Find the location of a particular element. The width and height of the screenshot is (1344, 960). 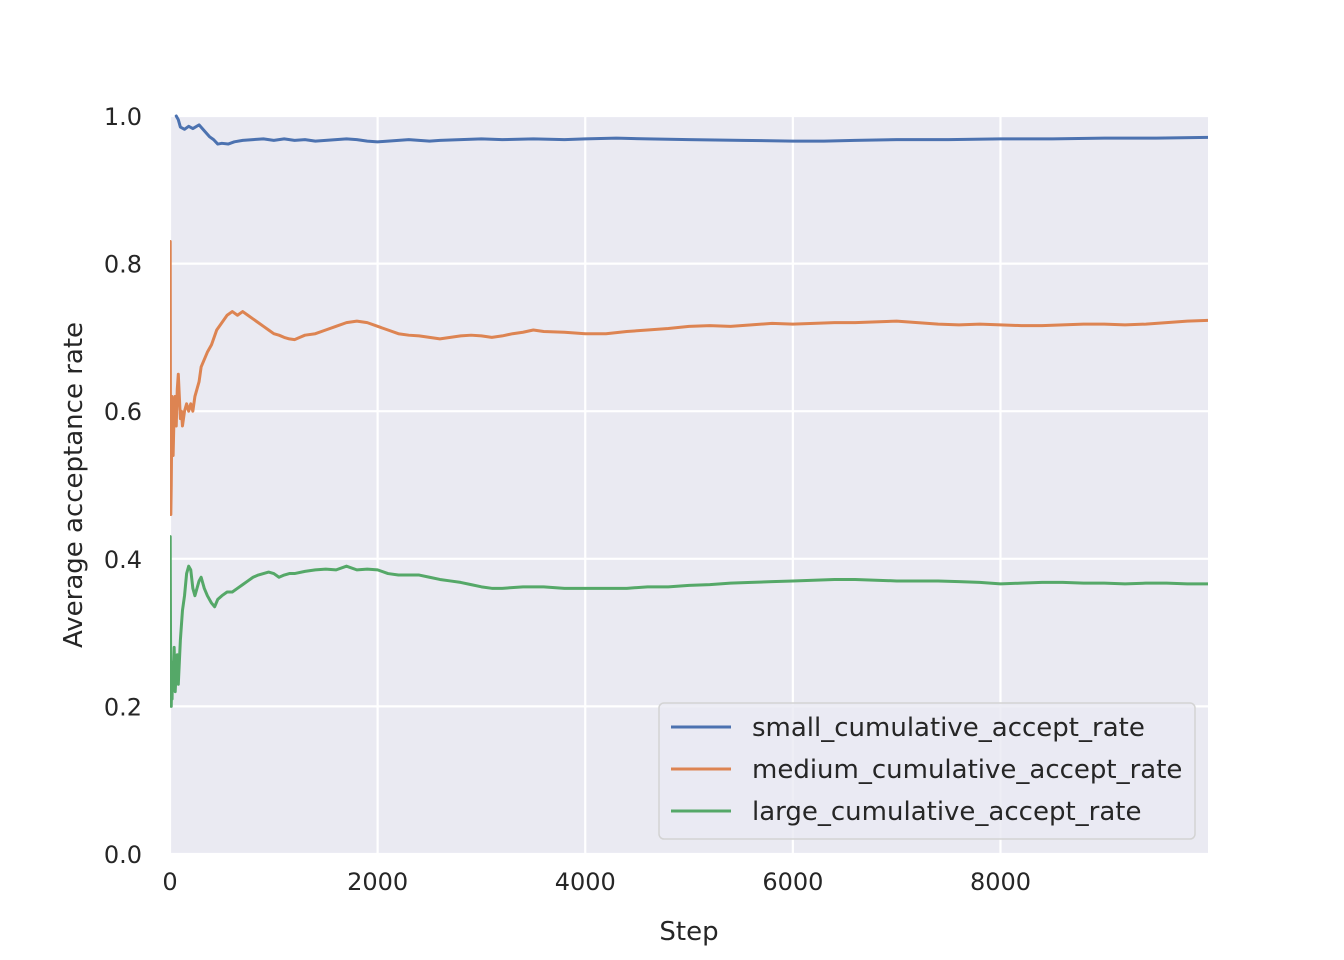

y-tick-label: 1.0 is located at coordinates (123, 117).